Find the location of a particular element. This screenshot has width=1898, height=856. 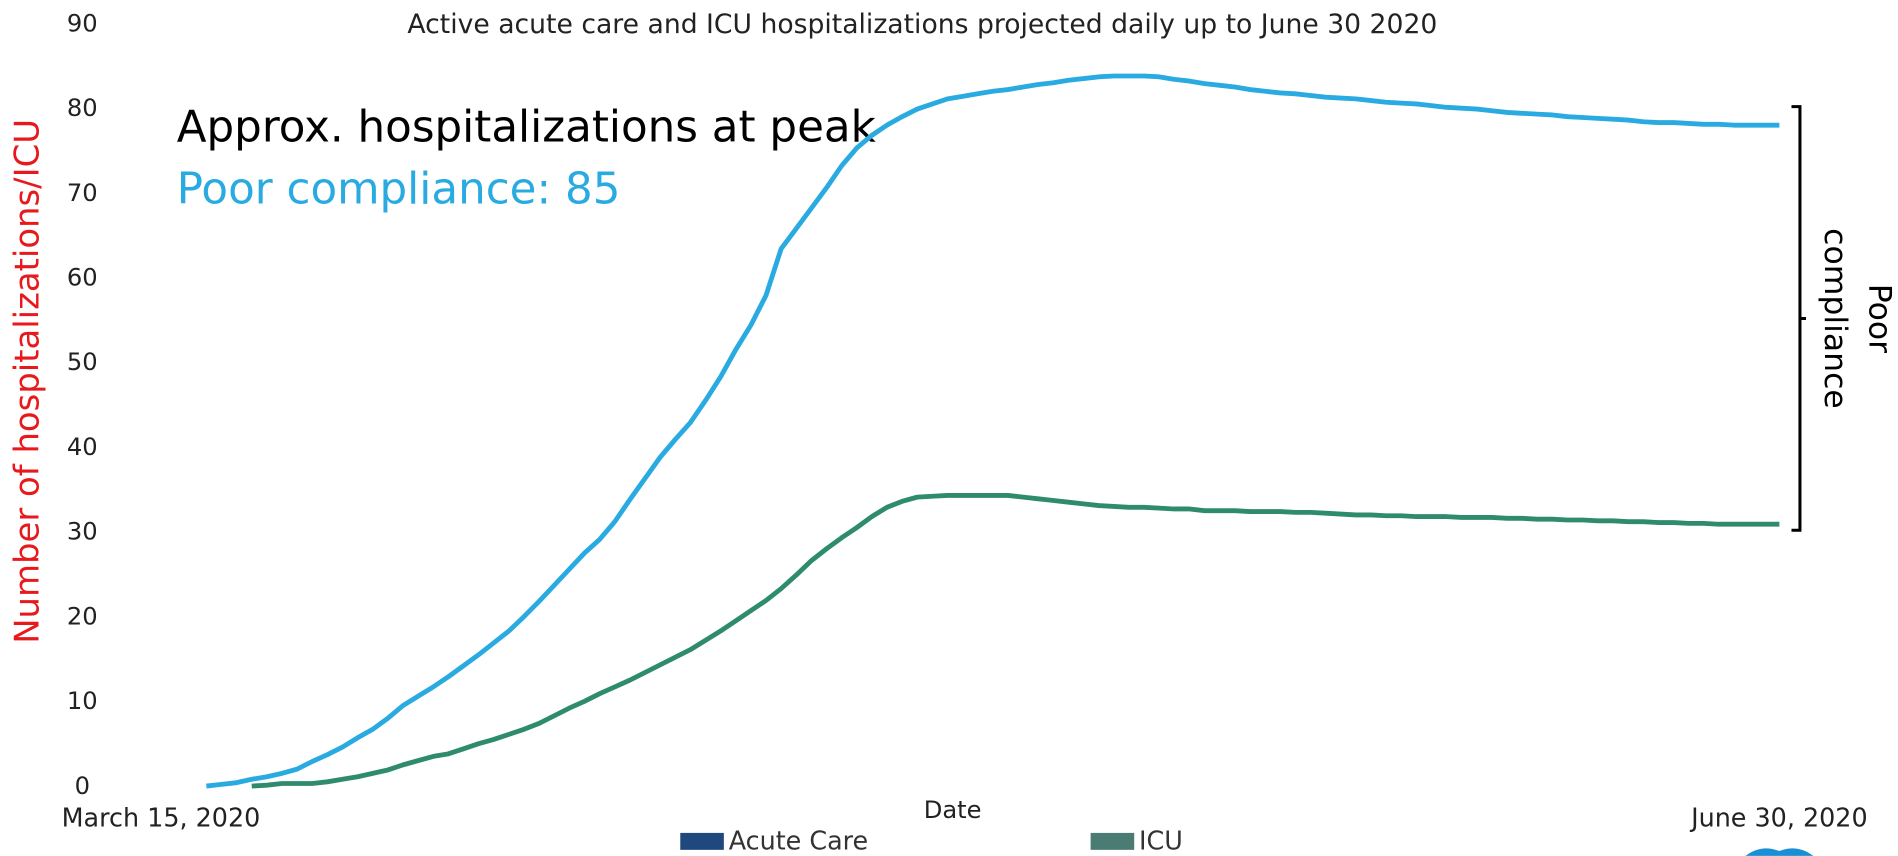

bracket-label: Poor is located at coordinates (1880, 318).